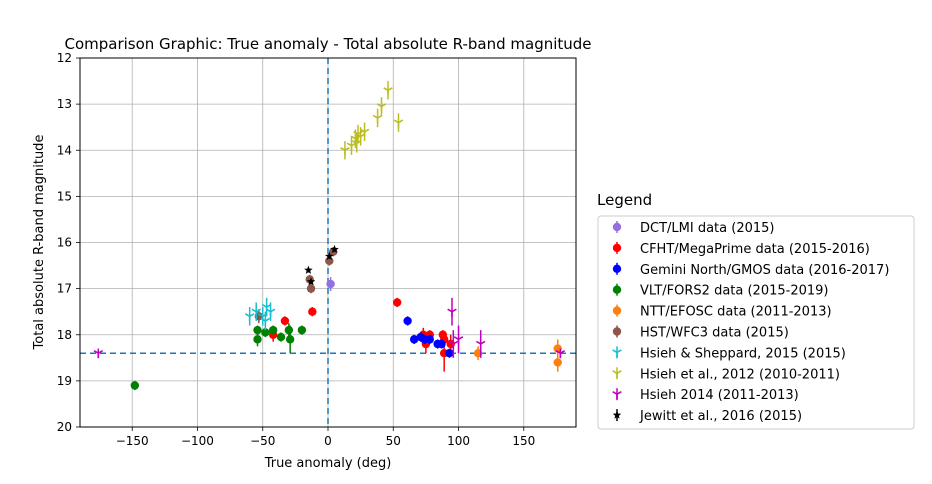 The width and height of the screenshot is (932, 484). Describe the element at coordinates (64, 335) in the screenshot. I see `y-tick-label: 18` at that location.